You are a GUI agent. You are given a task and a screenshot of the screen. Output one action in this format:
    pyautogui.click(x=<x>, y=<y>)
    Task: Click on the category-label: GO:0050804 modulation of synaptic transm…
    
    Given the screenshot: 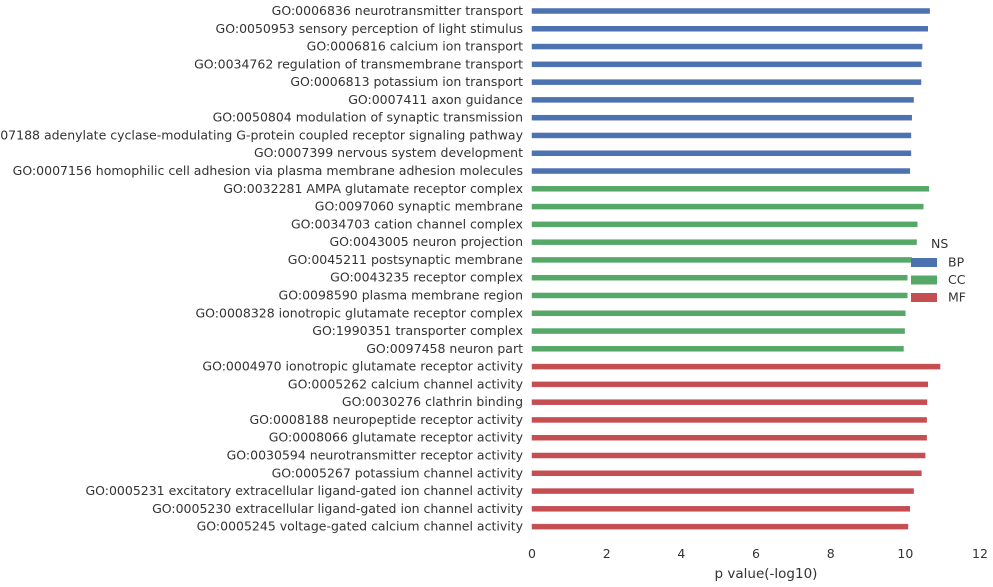 What is the action you would take?
    pyautogui.click(x=368, y=117)
    